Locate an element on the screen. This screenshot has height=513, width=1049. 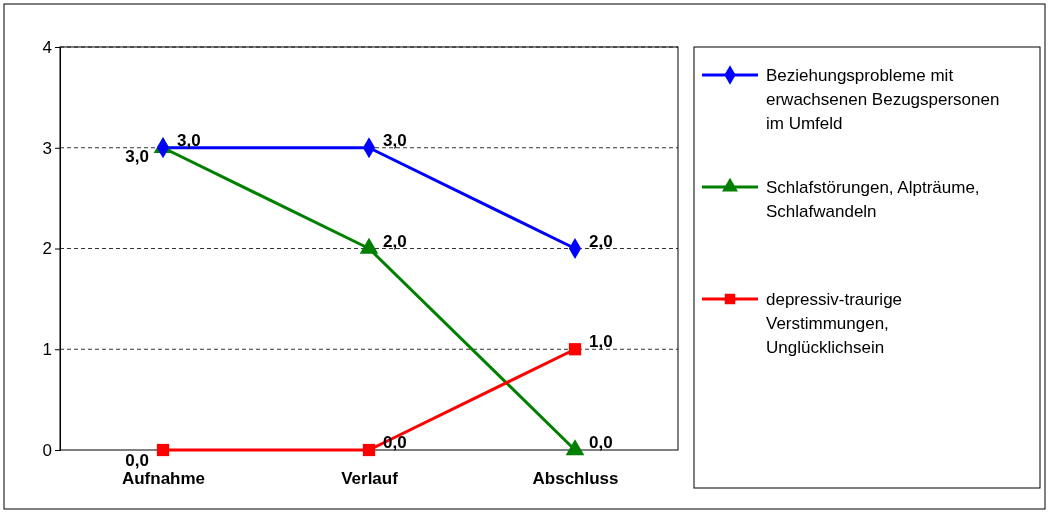
y-tick-label: 1 is located at coordinates (47, 350).